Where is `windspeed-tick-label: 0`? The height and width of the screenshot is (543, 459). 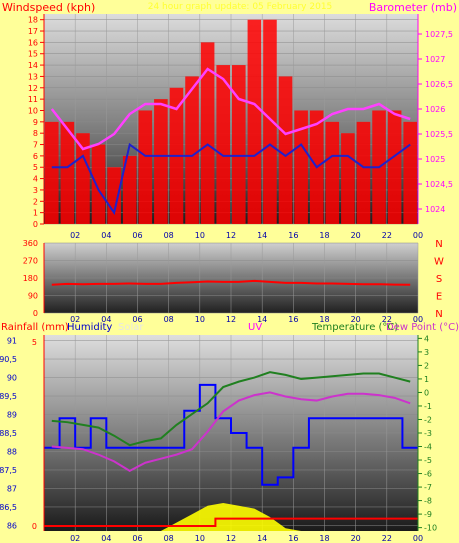 windspeed-tick-label: 0 is located at coordinates (35, 224).